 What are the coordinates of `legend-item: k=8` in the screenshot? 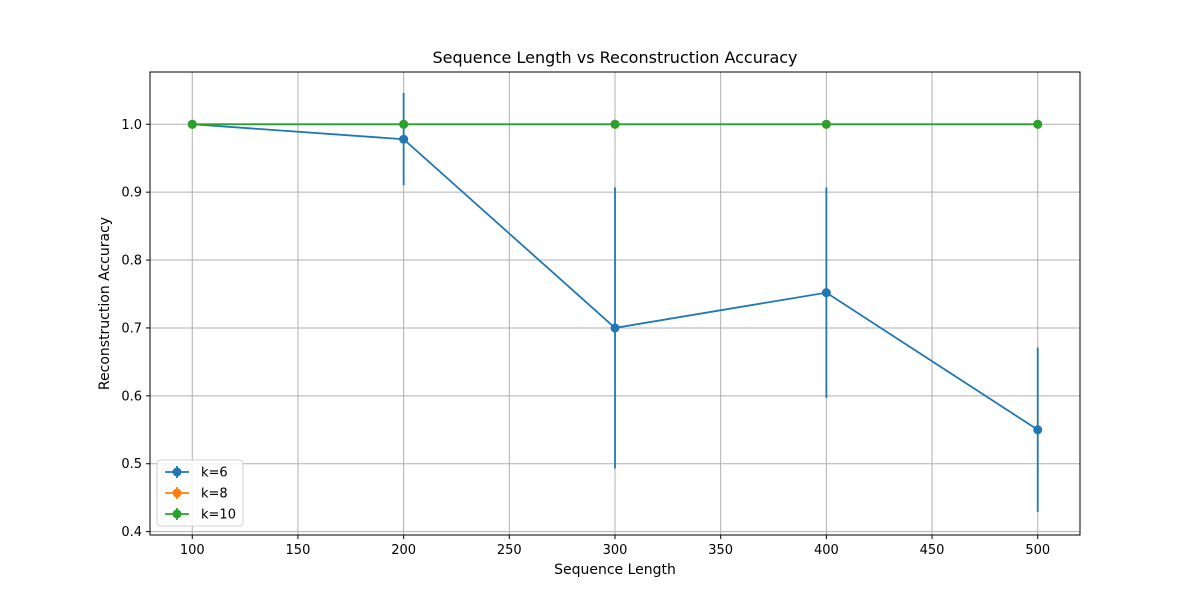 It's located at (196, 494).